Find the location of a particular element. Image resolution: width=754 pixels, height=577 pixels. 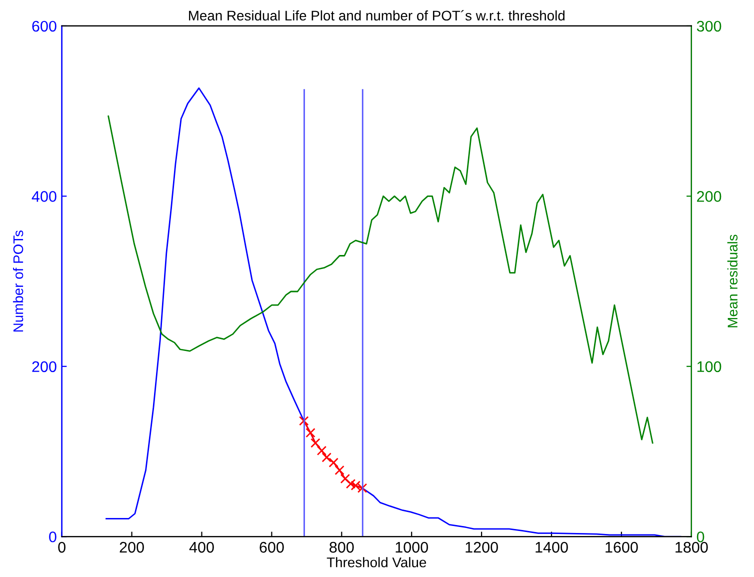

x-tick-label: 1200 is located at coordinates (482, 547).